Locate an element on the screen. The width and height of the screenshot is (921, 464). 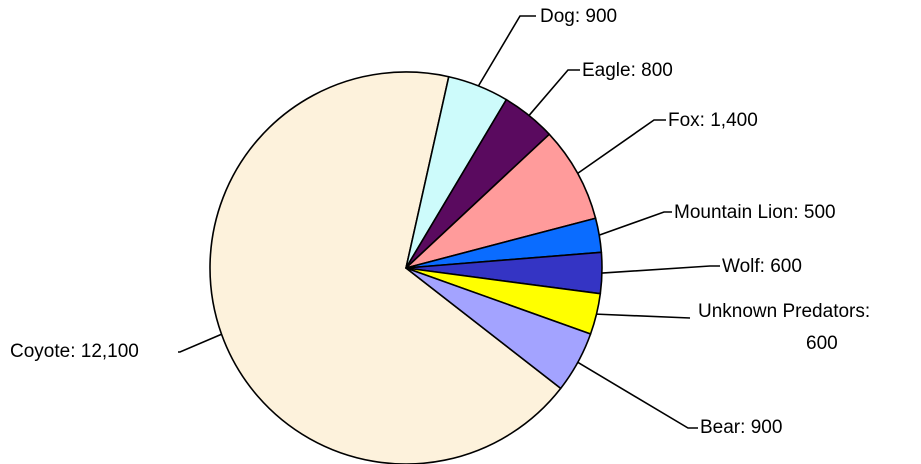
pie-slice-fox is located at coordinates (501, 201).